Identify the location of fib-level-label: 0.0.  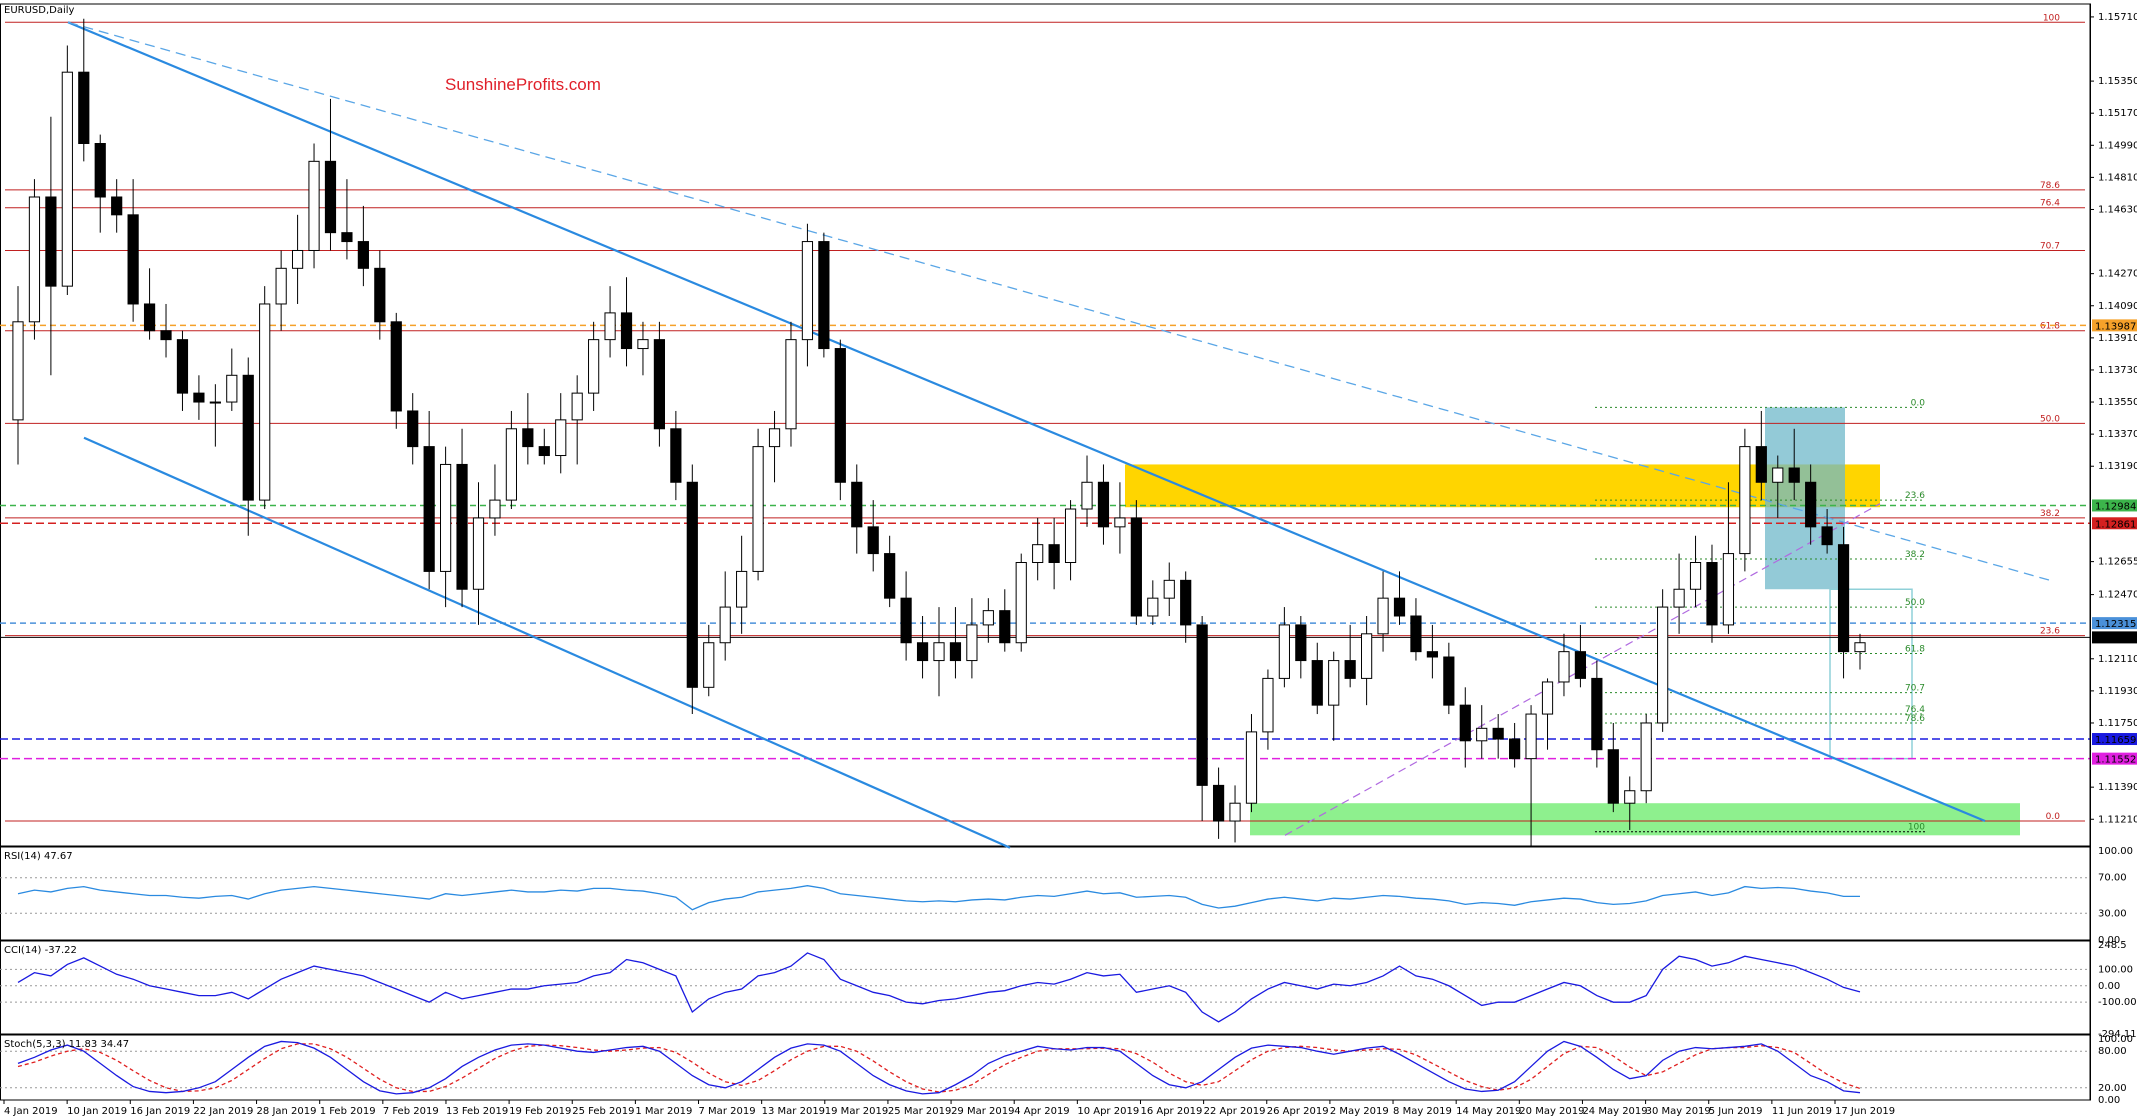
(2053, 817).